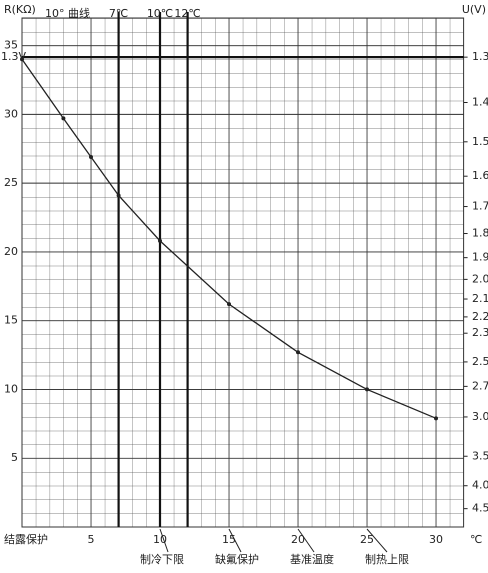 This screenshot has width=488, height=573. Describe the element at coordinates (480, 332) in the screenshot. I see `y2-tick-label: 2.3` at that location.